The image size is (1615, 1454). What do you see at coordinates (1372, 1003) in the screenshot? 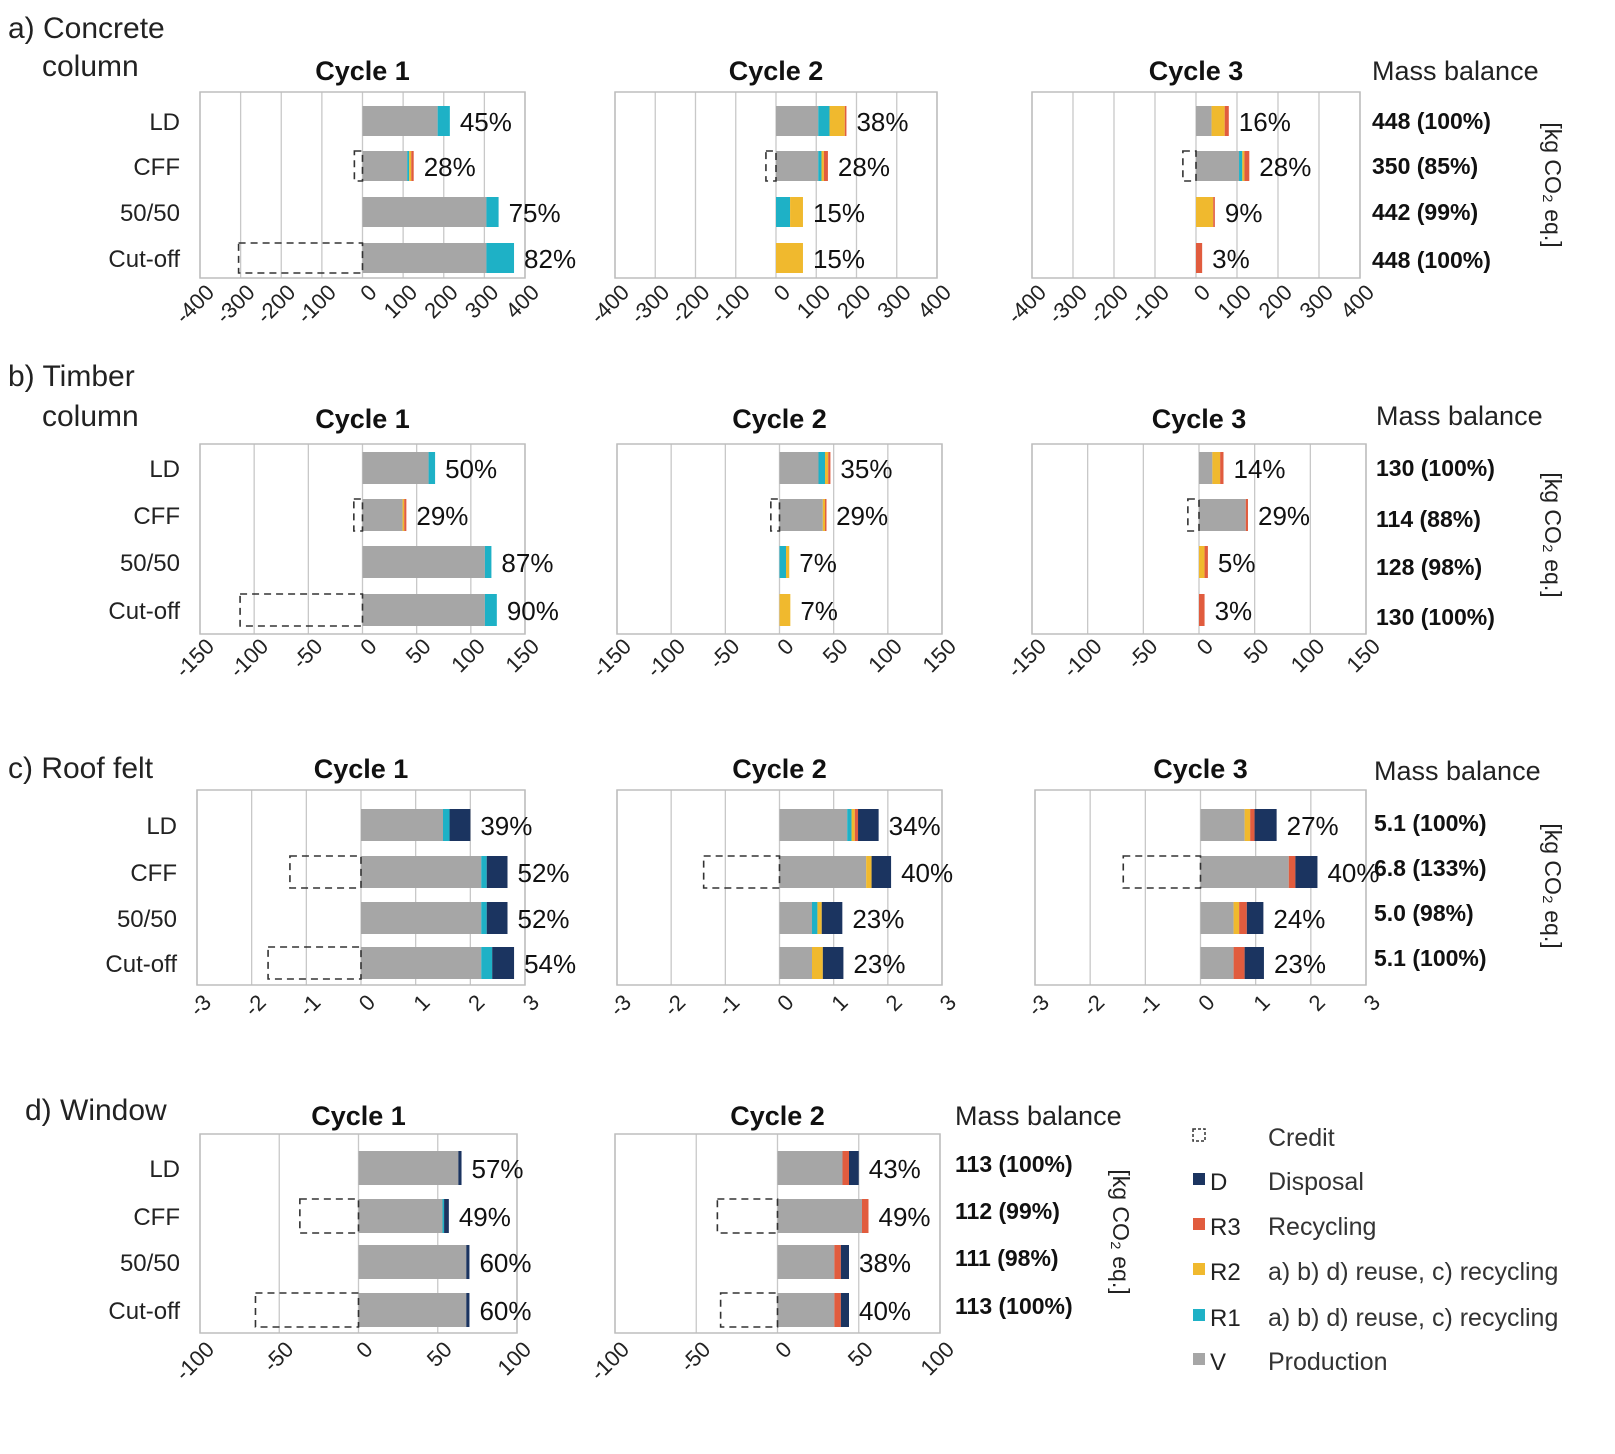
I see `tick-label: 3` at bounding box center [1372, 1003].